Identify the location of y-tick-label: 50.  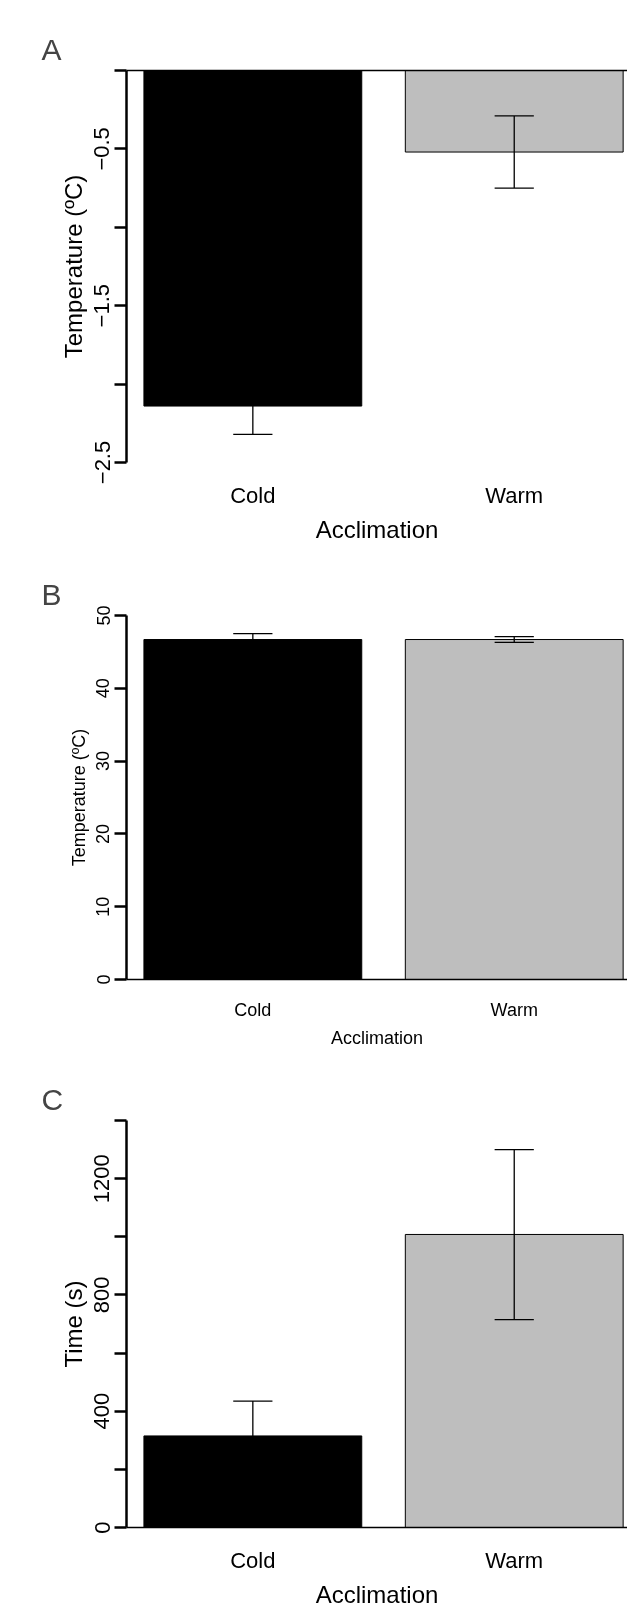
(103, 615).